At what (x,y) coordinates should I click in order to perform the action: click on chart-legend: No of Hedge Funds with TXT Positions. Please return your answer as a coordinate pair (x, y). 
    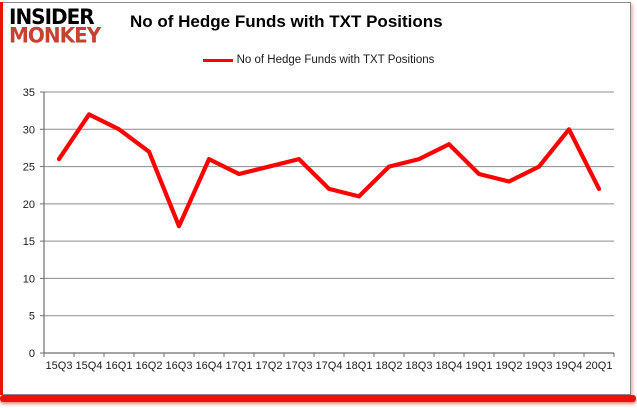
    Looking at the image, I should click on (318, 60).